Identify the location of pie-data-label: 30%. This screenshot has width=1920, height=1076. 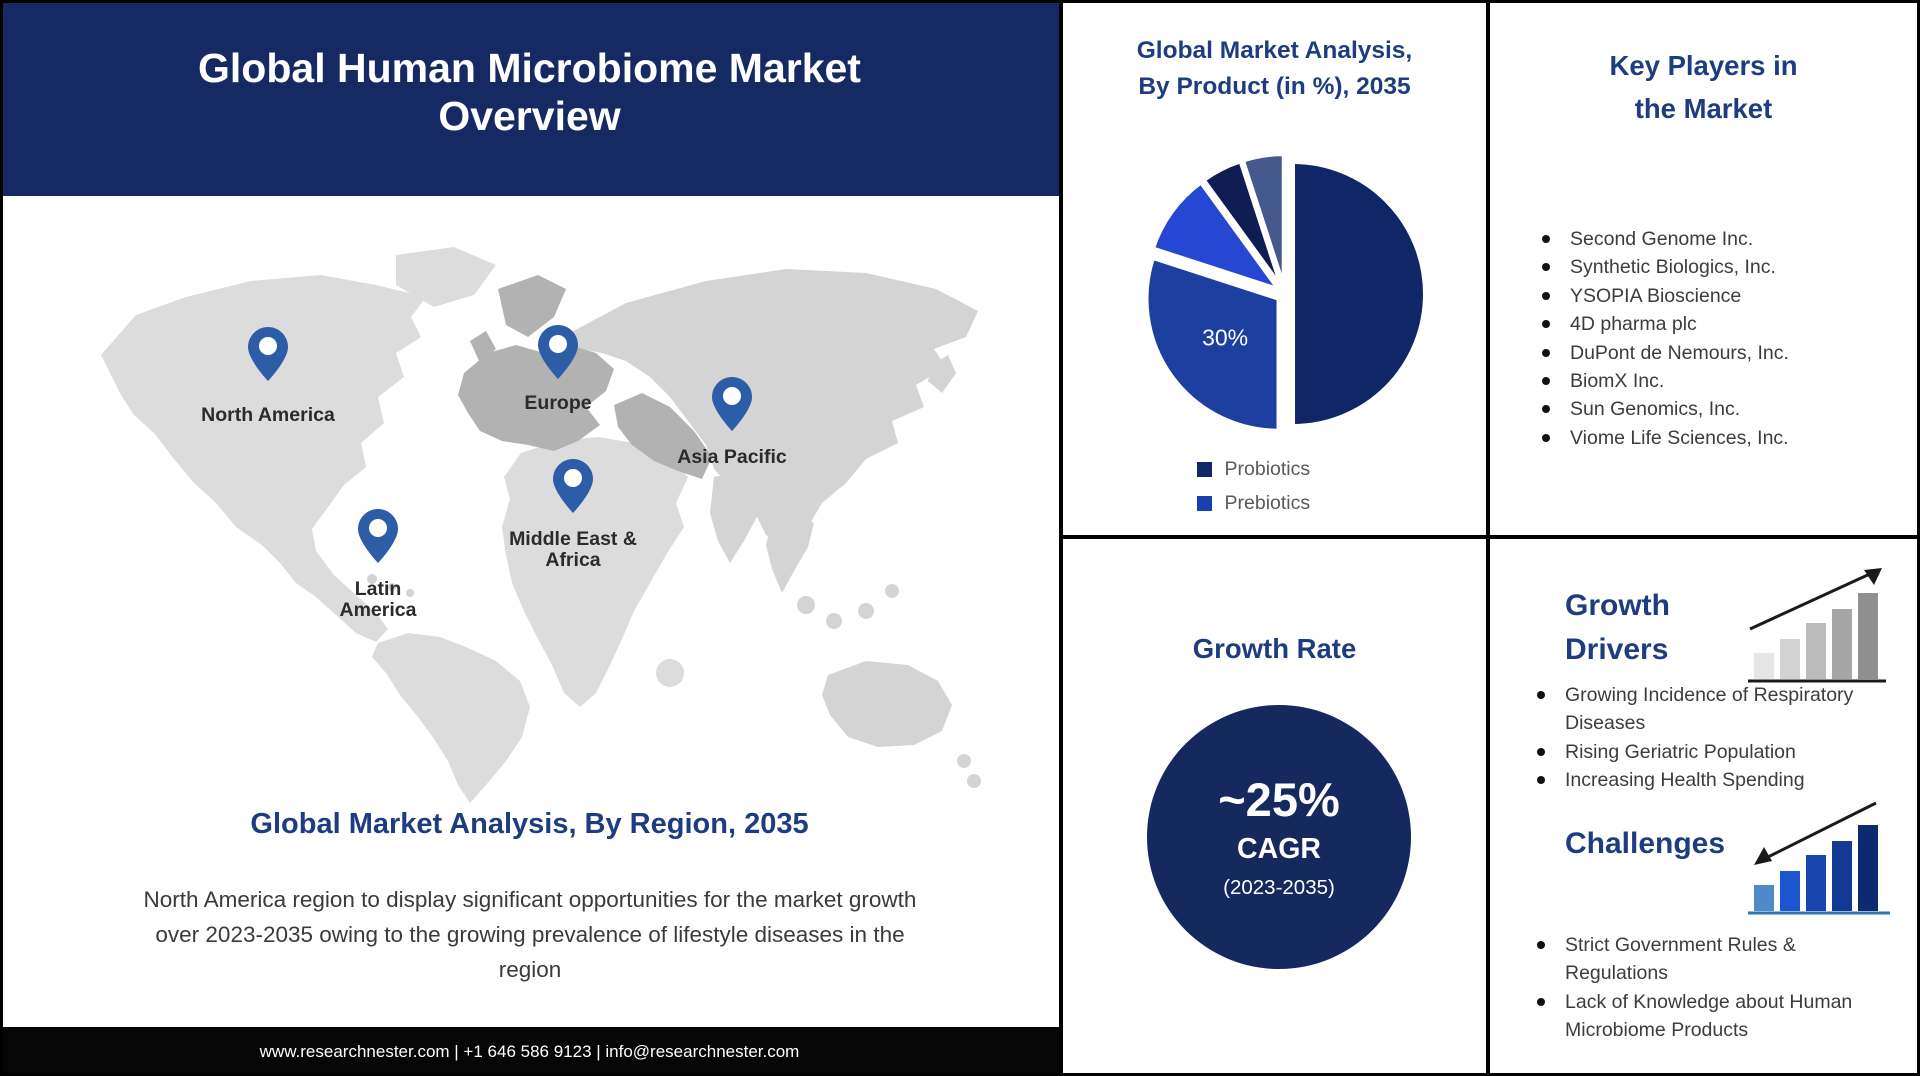
(1225, 337).